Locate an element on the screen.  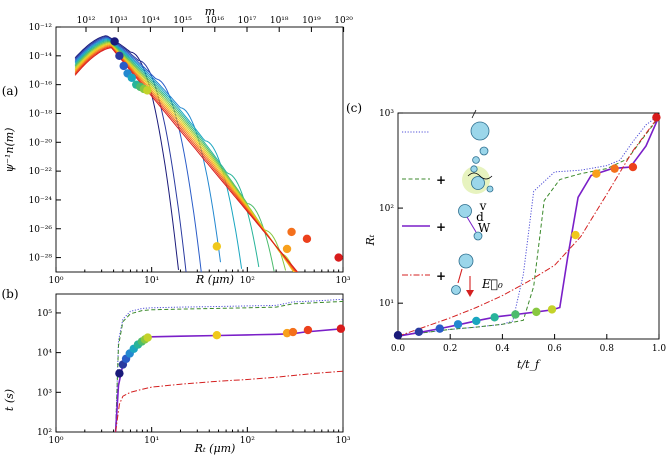
y-tick-label: 10⁻²² is located at coordinates (41, 172).